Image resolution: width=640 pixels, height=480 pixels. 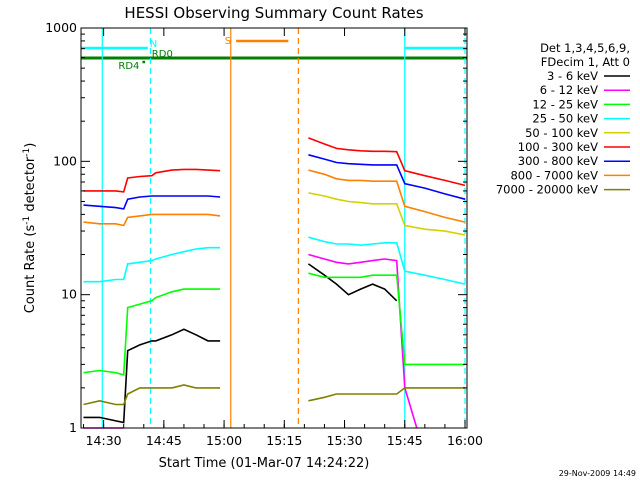 I want to click on legend-label-6: 300 - 800 keV, so click(x=558, y=161).